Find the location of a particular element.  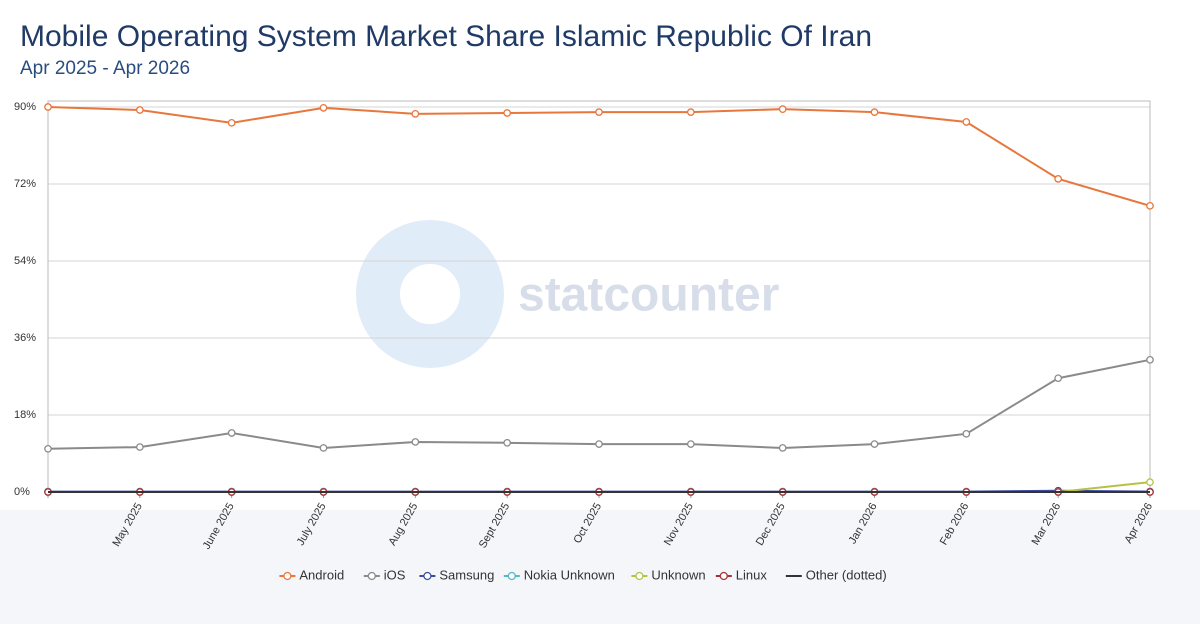

legend-item: Unknown is located at coordinates (668, 574).